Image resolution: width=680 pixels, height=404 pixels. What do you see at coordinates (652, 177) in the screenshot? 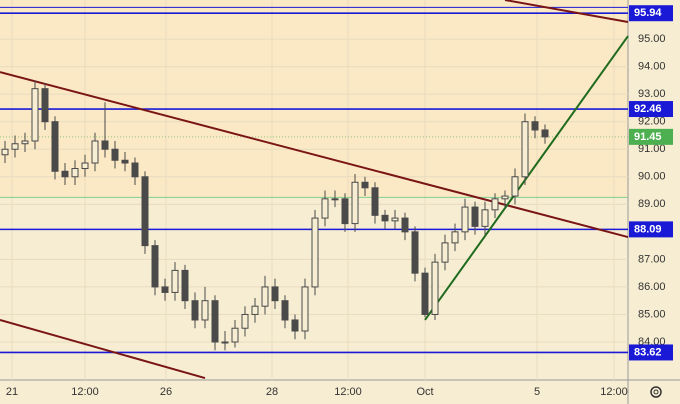
I see `y-tick-label: 90.00` at bounding box center [652, 177].